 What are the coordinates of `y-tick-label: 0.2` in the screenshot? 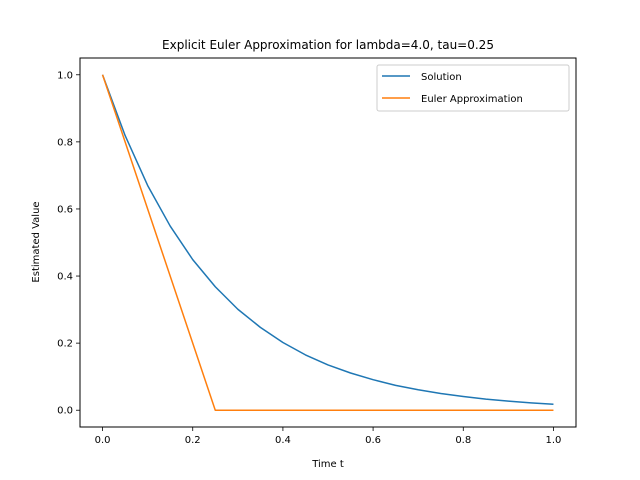 It's located at (65, 344).